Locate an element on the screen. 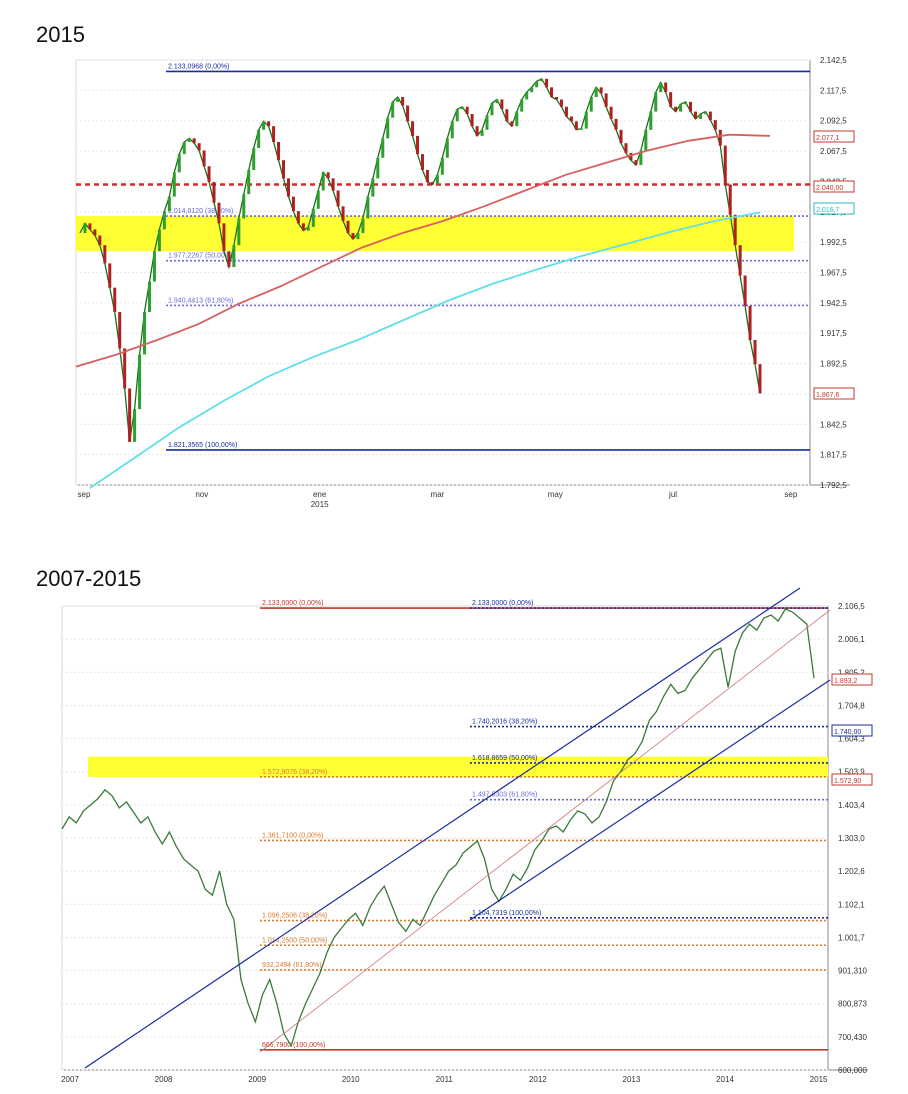  value-tag-label: 1.893,2 is located at coordinates (845, 681).